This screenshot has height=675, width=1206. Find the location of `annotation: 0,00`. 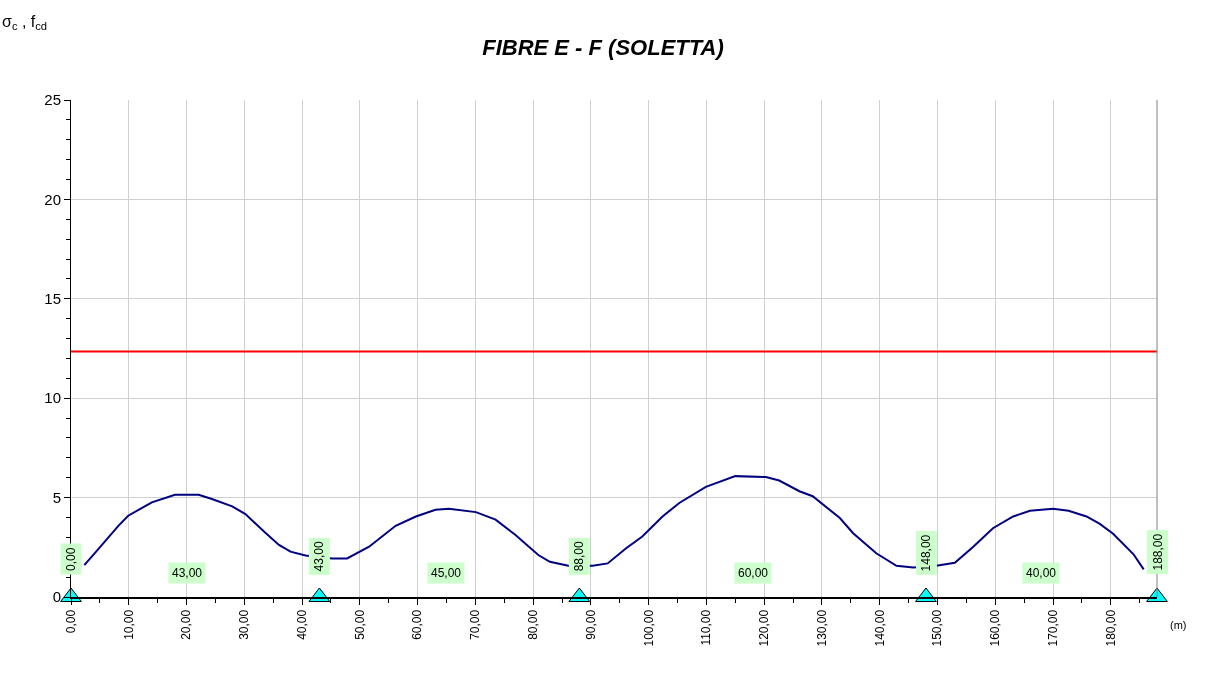

annotation: 0,00 is located at coordinates (71, 559).